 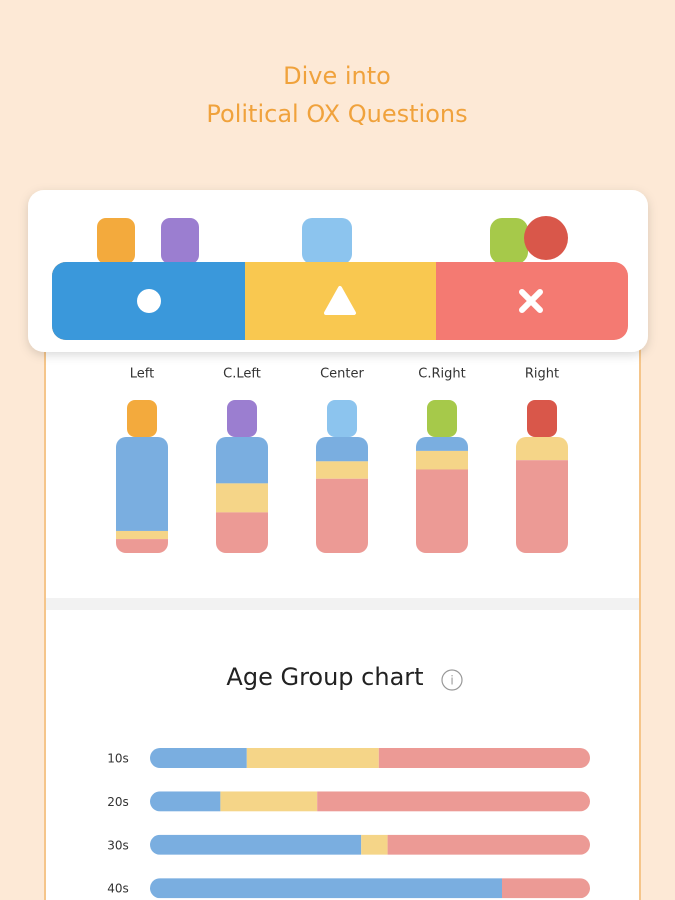 I want to click on chart-title: Age Group chart, so click(x=324, y=677).